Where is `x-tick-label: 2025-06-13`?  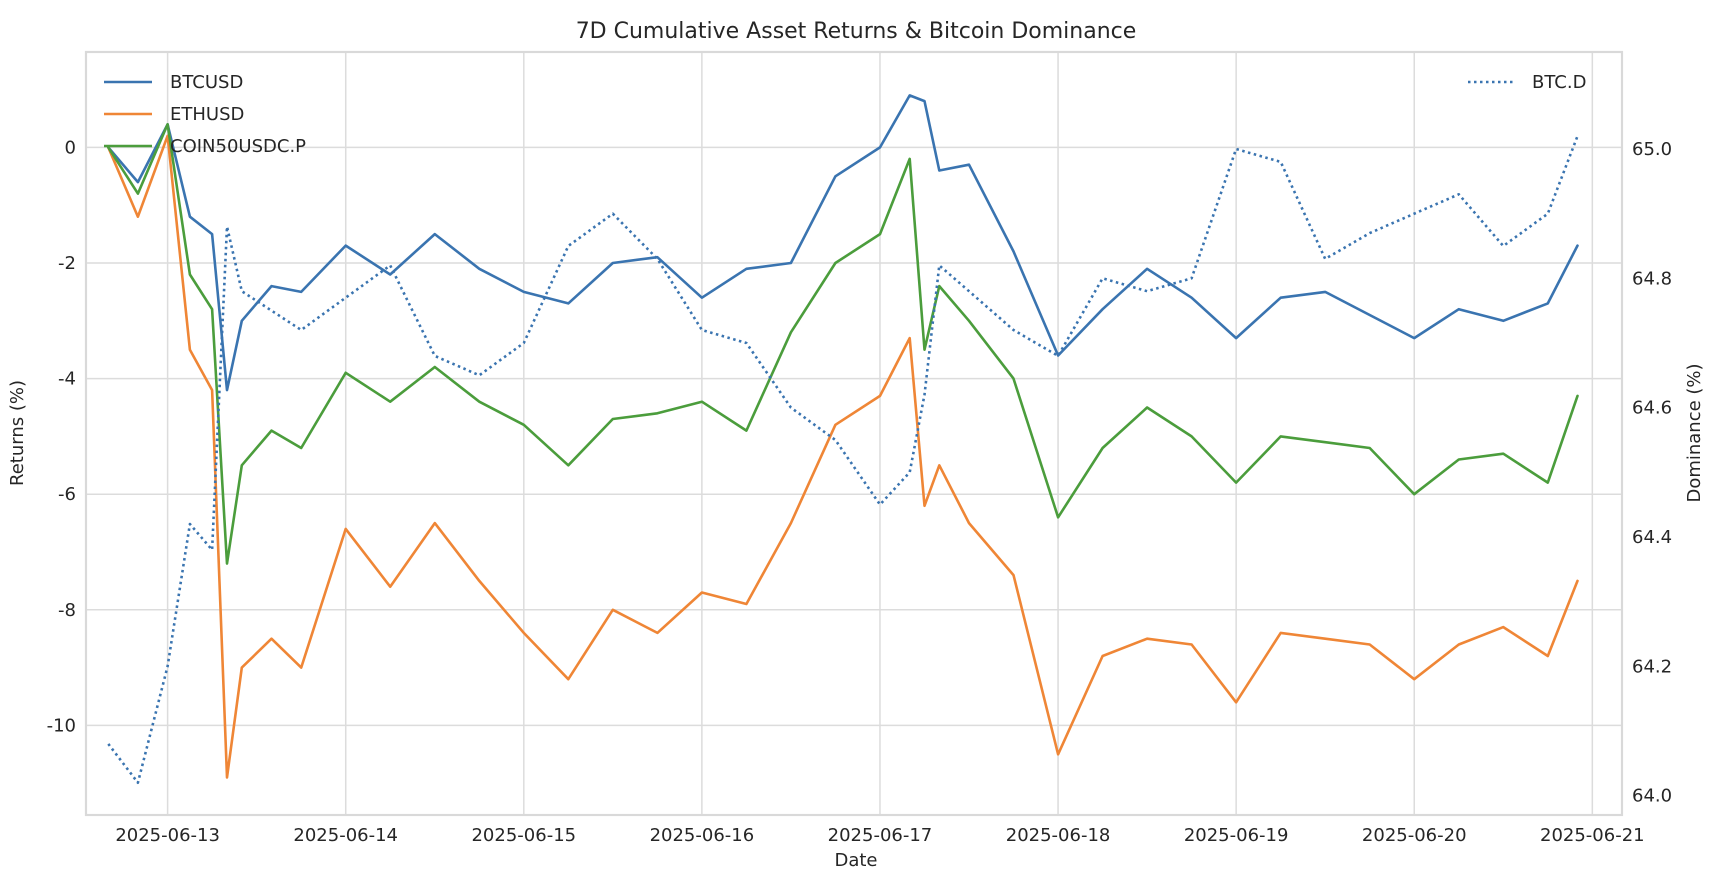 x-tick-label: 2025-06-13 is located at coordinates (167, 835).